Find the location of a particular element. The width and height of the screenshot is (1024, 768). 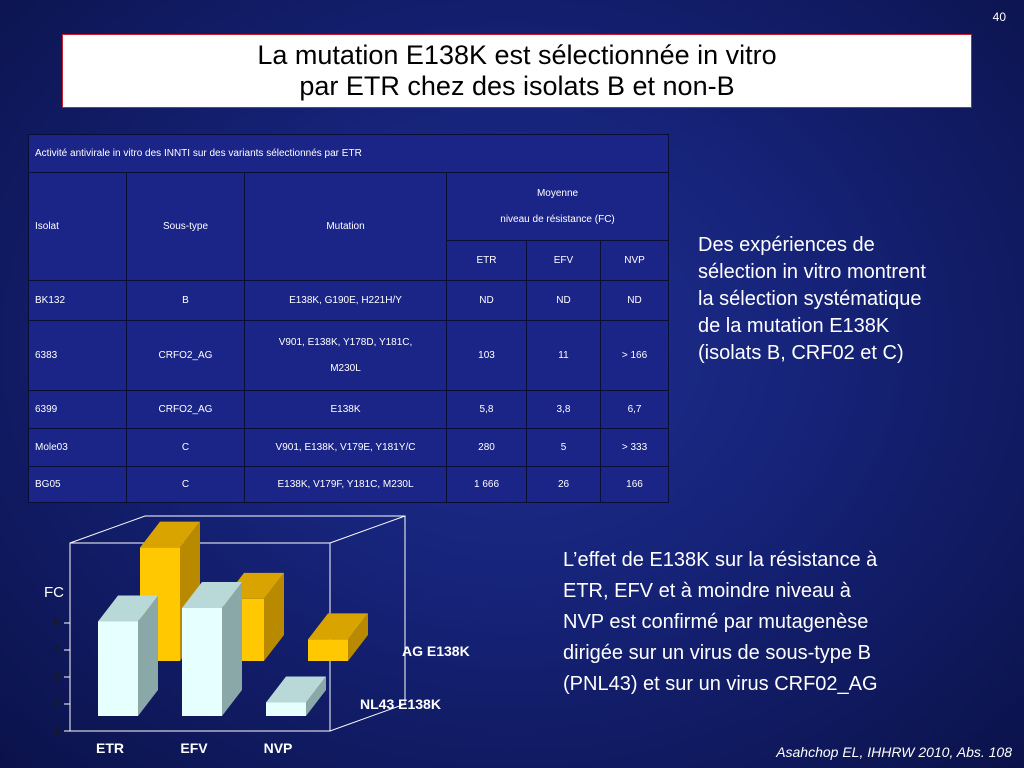

cell-isolat: Mole03 is located at coordinates (77, 447).